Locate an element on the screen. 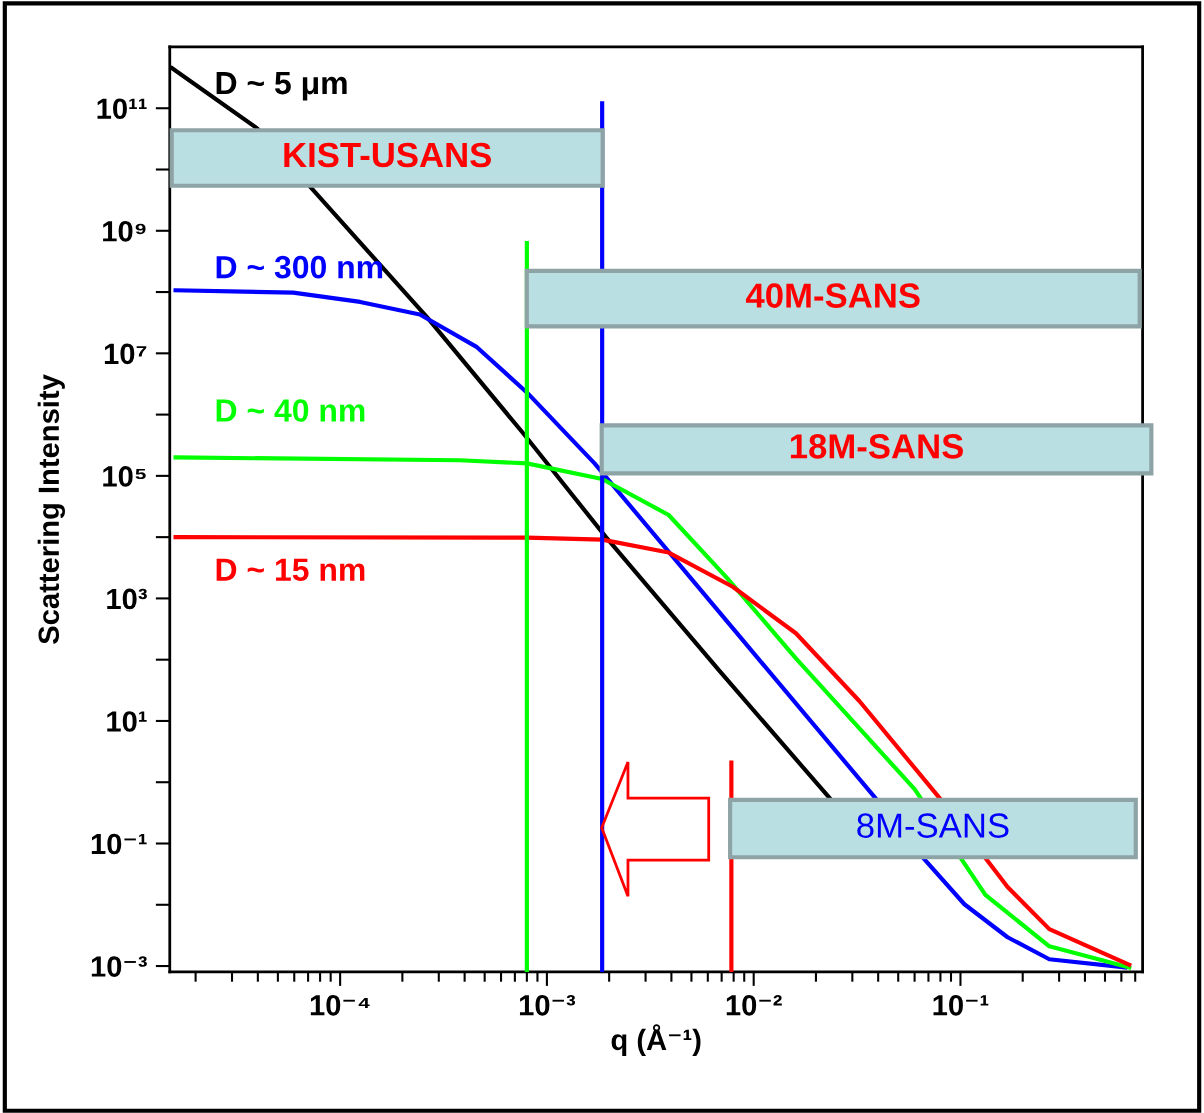  x-tick-label: 10⁻³ is located at coordinates (547, 1005).